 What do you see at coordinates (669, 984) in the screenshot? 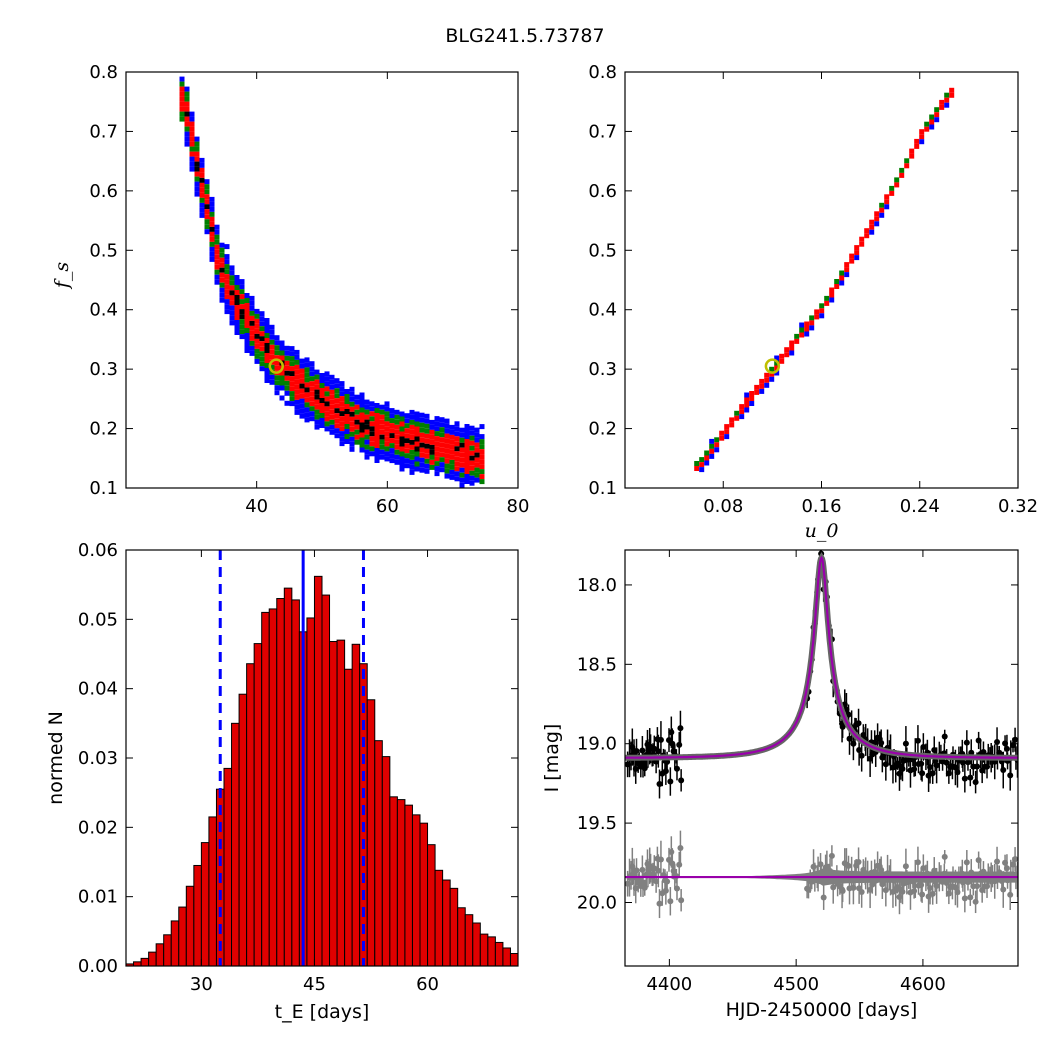
I see `x-tick-label: 4400` at bounding box center [669, 984].